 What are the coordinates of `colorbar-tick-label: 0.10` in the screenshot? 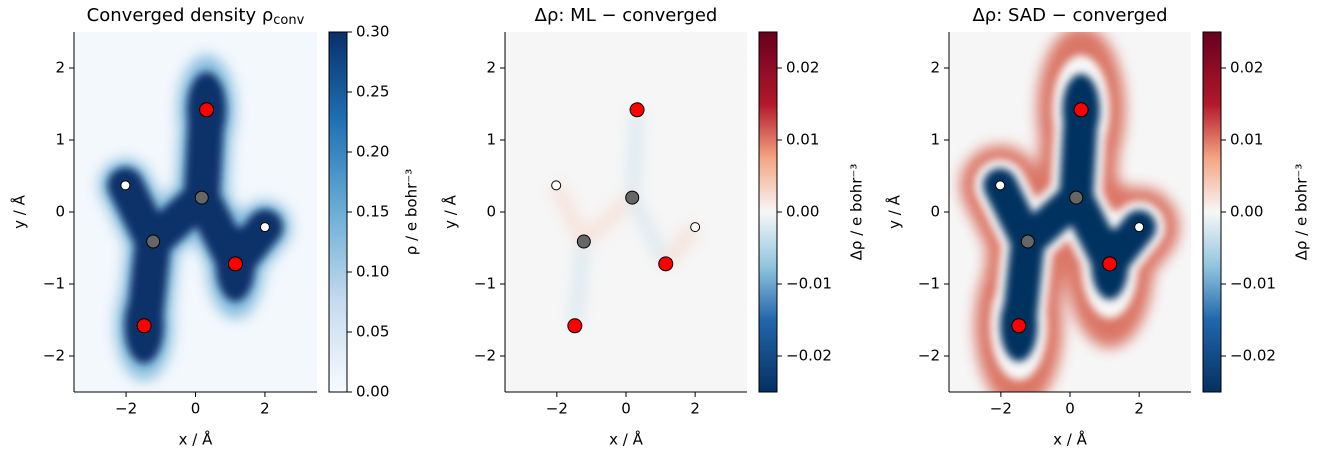 It's located at (372, 272).